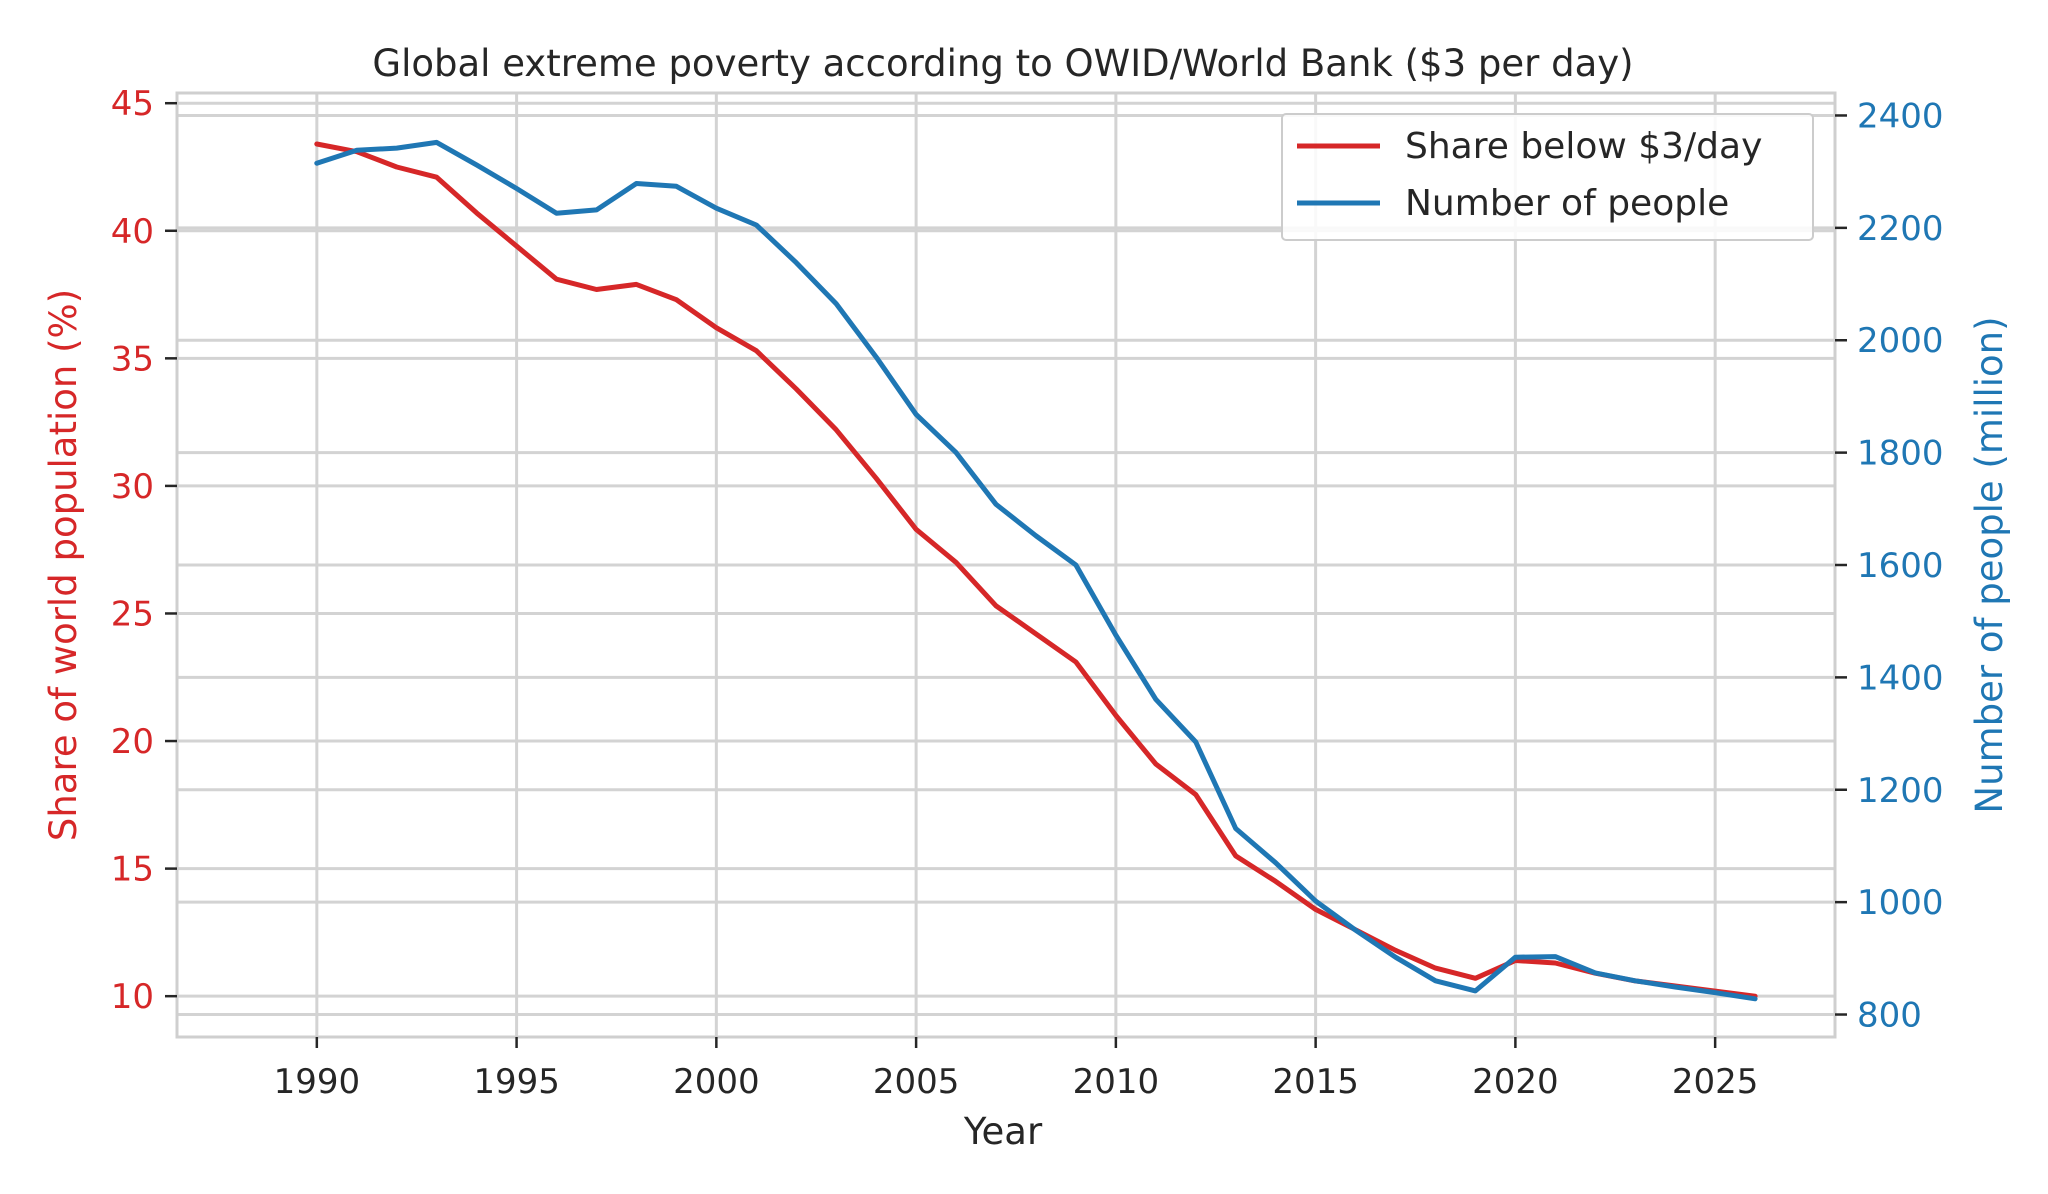 The image size is (2048, 1194). I want to click on legend-label-number: Number of people, so click(1567, 203).